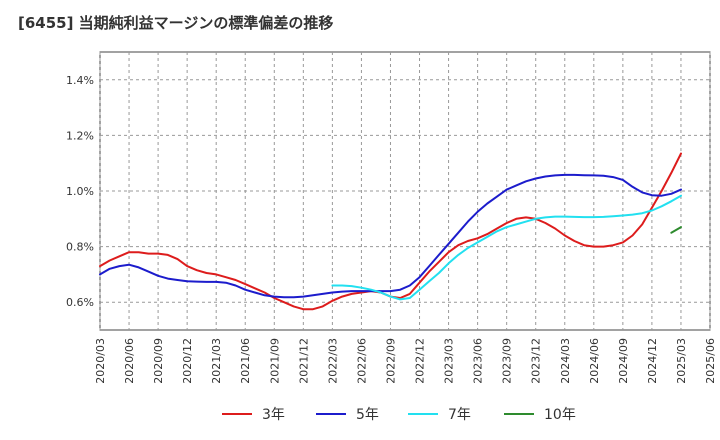 This screenshot has height=440, width=720. I want to click on x-tick-label: 2024/03, so click(565, 361).